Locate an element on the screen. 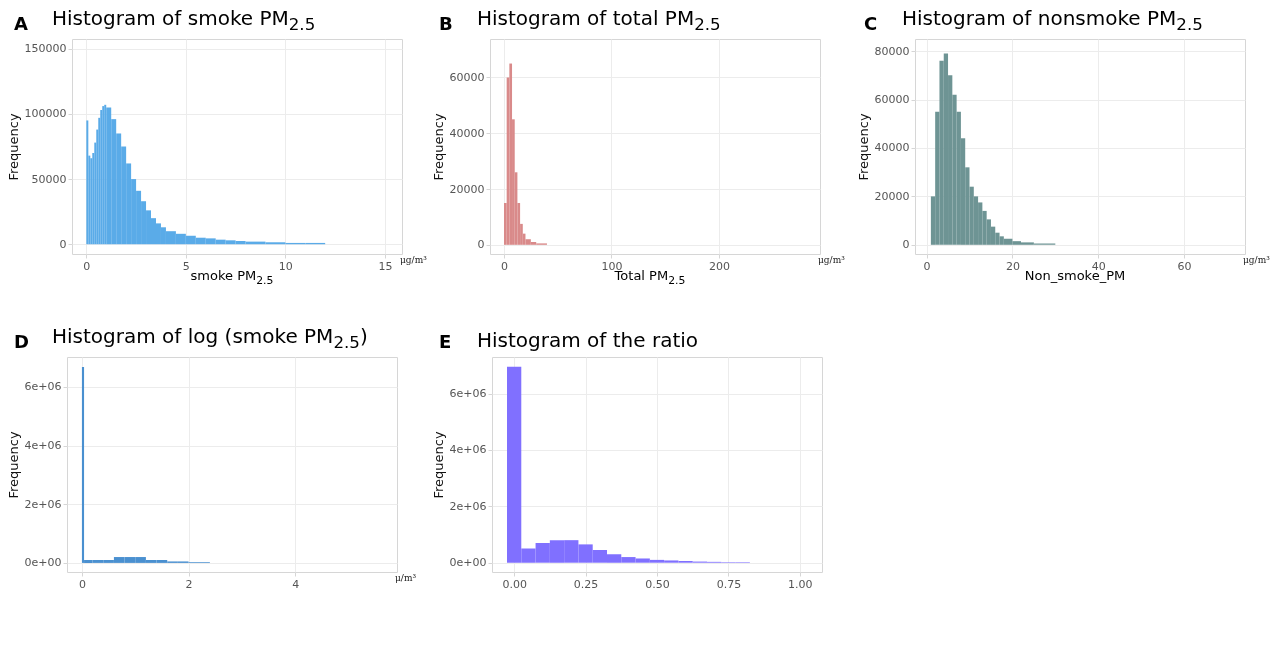 The width and height of the screenshot is (1285, 650). x-tick-label: 0.50 is located at coordinates (657, 584).